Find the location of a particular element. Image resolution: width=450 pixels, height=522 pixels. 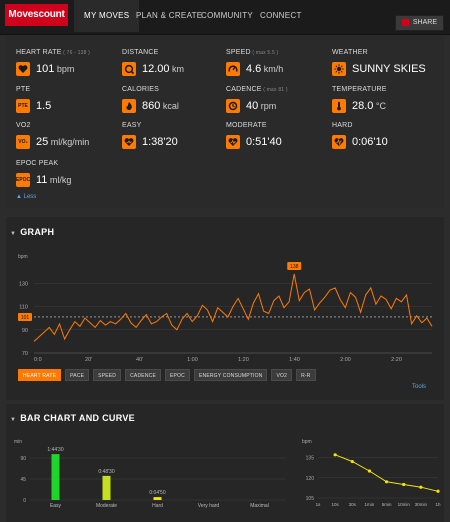

stat-range: ( max 5.5 ) is located at coordinates (264, 53).